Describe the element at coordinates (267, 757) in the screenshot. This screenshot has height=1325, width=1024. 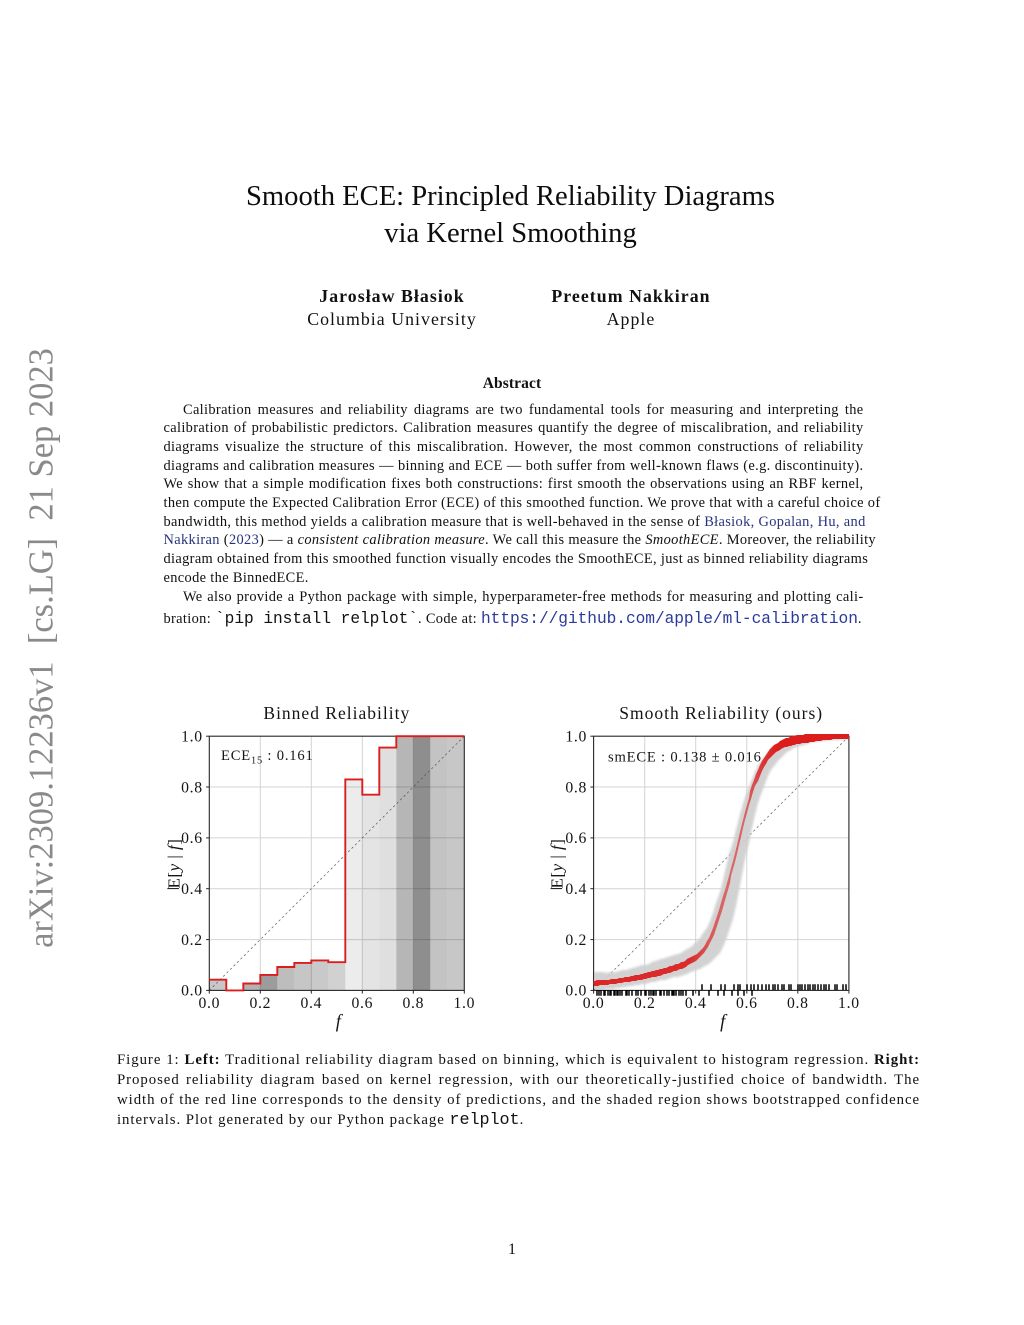
I see `svg-text: ECE15 : 0.161` at that location.